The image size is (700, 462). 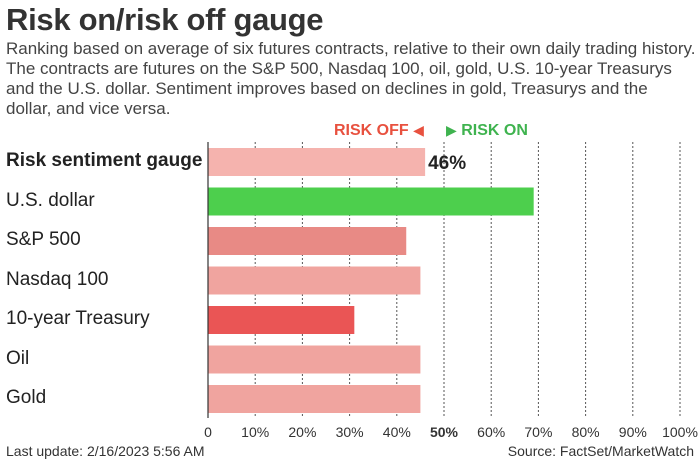 What do you see at coordinates (50, 200) in the screenshot?
I see `category-label-1: U.S. dollar` at bounding box center [50, 200].